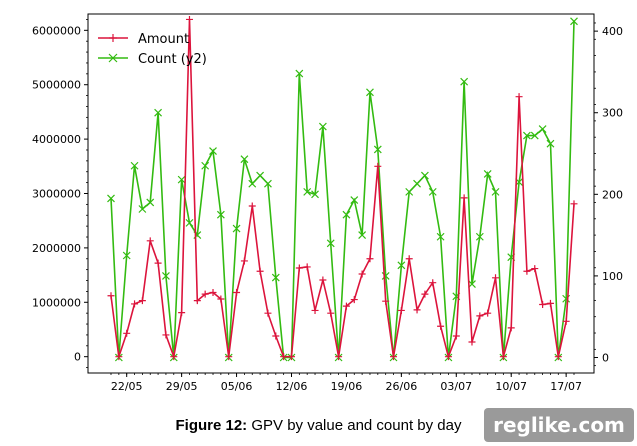 This screenshot has height=446, width=637. What do you see at coordinates (56, 30) in the screenshot?
I see `y-tick-label: 6000000` at bounding box center [56, 30].